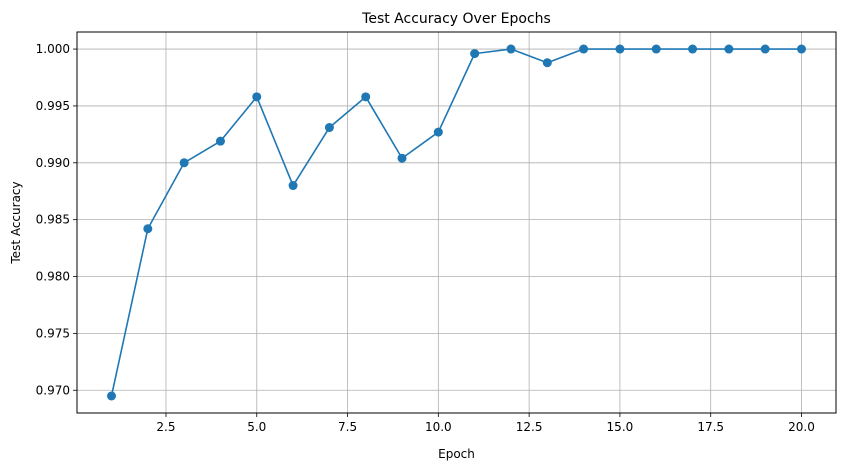 Image resolution: width=863 pixels, height=470 pixels. I want to click on x-tick-label: 17.5, so click(710, 427).